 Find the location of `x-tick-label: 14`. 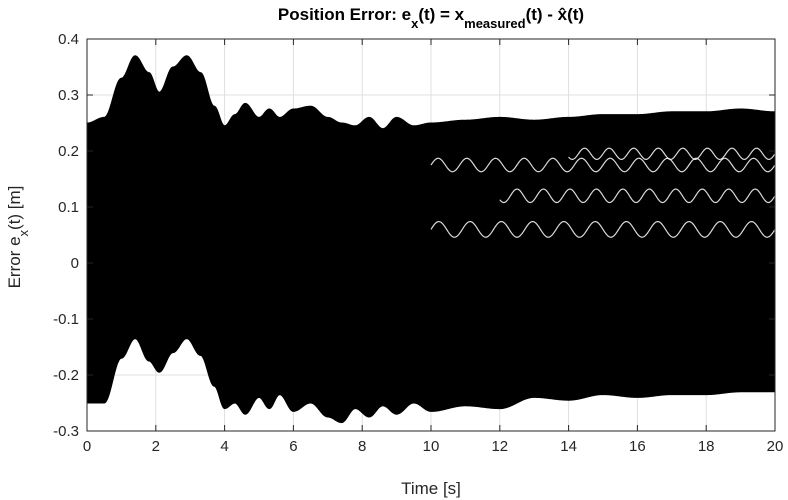

x-tick-label: 14 is located at coordinates (568, 446).